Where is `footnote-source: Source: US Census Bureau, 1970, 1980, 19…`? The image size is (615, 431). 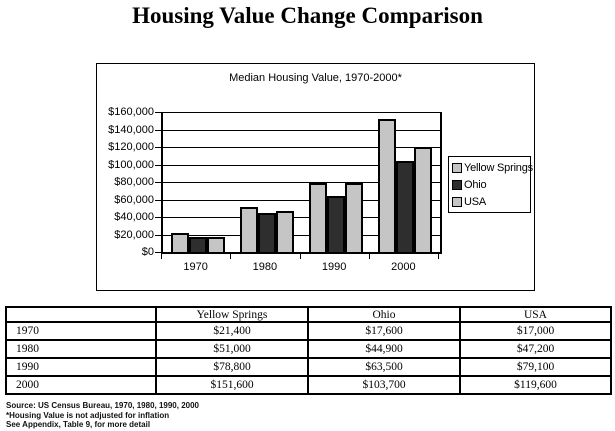 footnote-source: Source: US Census Bureau, 1970, 1980, 19… is located at coordinates (102, 405).